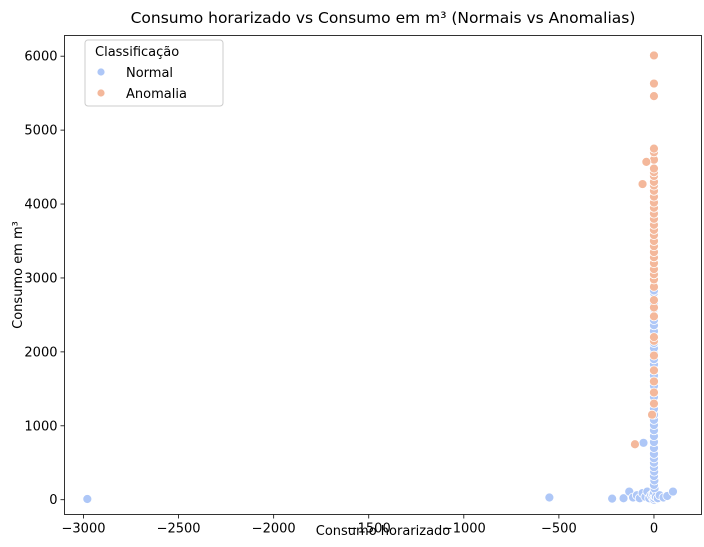 Image resolution: width=704 pixels, height=547 pixels. What do you see at coordinates (274, 529) in the screenshot?
I see `x-tick-label: −2000` at bounding box center [274, 529].